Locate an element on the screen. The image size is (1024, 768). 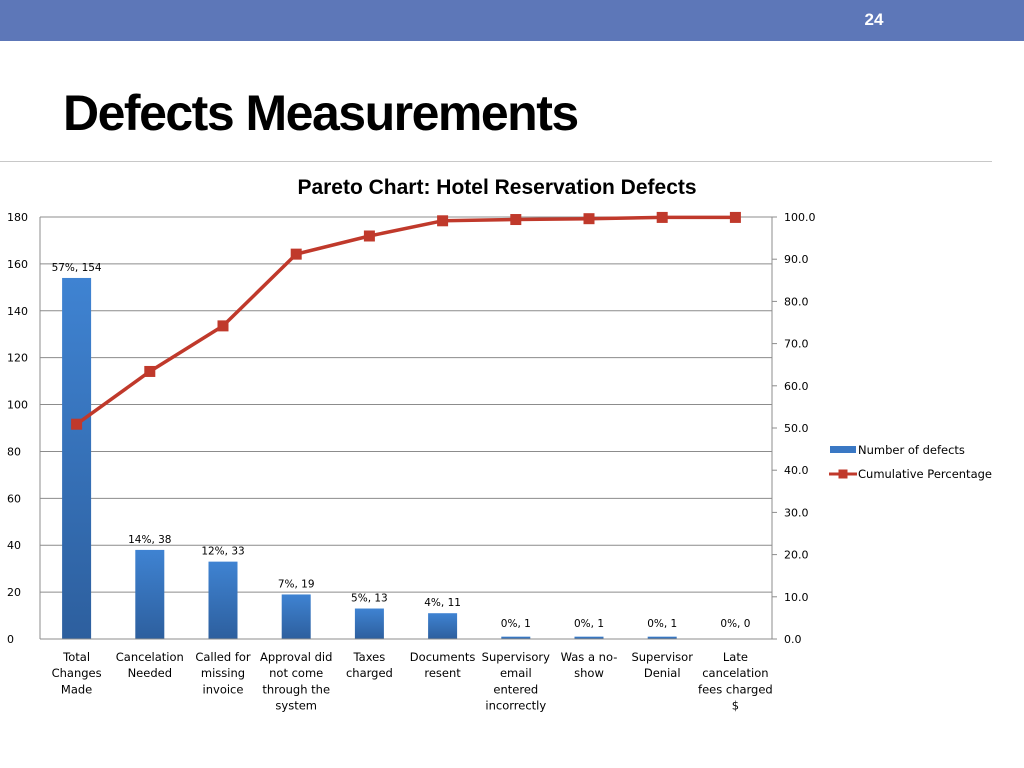
header-bar is located at coordinates (512, 20).